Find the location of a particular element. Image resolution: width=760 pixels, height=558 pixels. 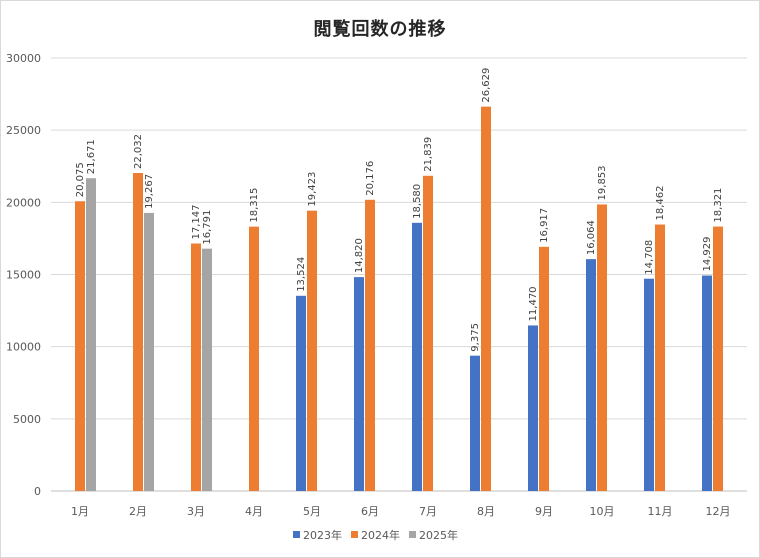

data-label: 21,839 is located at coordinates (428, 154).